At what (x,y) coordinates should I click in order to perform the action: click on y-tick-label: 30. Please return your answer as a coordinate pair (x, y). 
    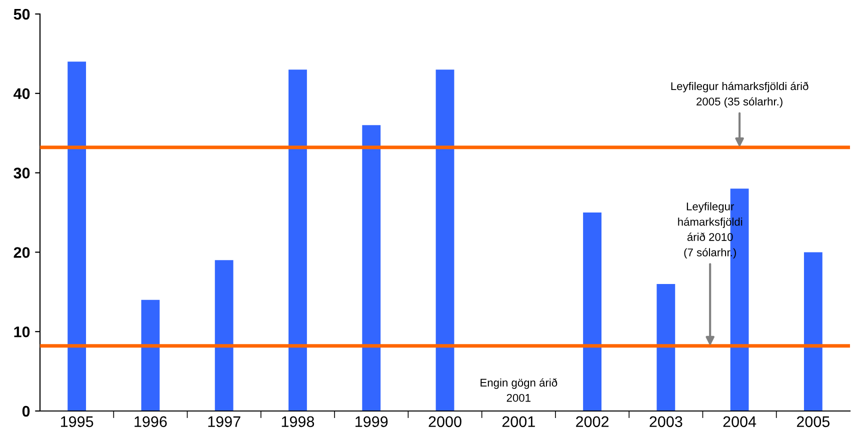
    Looking at the image, I should click on (22, 173).